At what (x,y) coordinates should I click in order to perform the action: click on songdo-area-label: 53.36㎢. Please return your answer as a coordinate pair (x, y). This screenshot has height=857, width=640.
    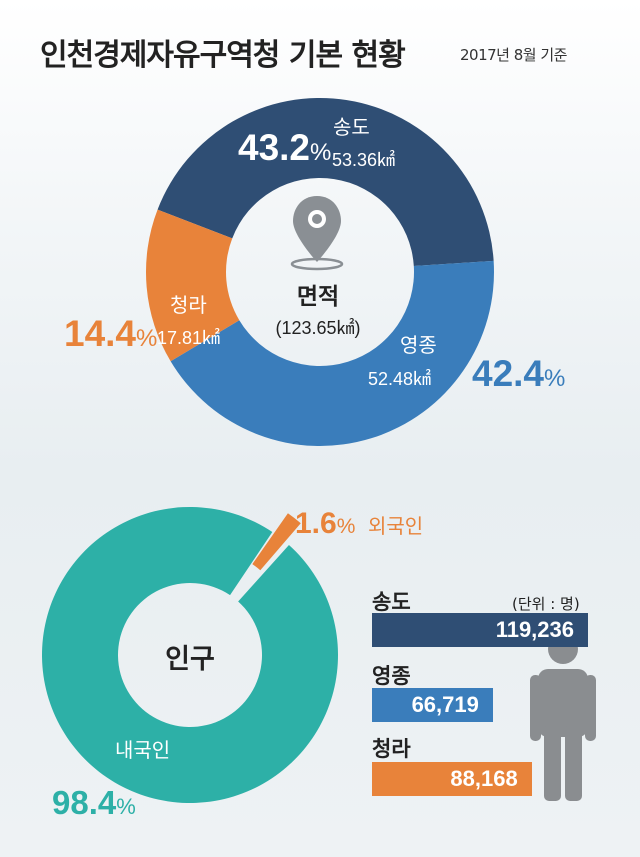
    Looking at the image, I should click on (363, 159).